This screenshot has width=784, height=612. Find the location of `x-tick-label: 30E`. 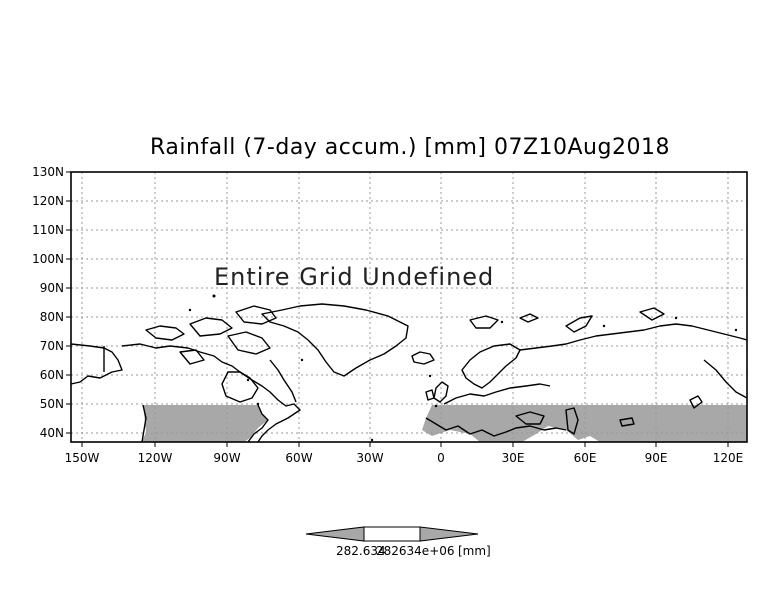

x-tick-label: 30E is located at coordinates (513, 458).